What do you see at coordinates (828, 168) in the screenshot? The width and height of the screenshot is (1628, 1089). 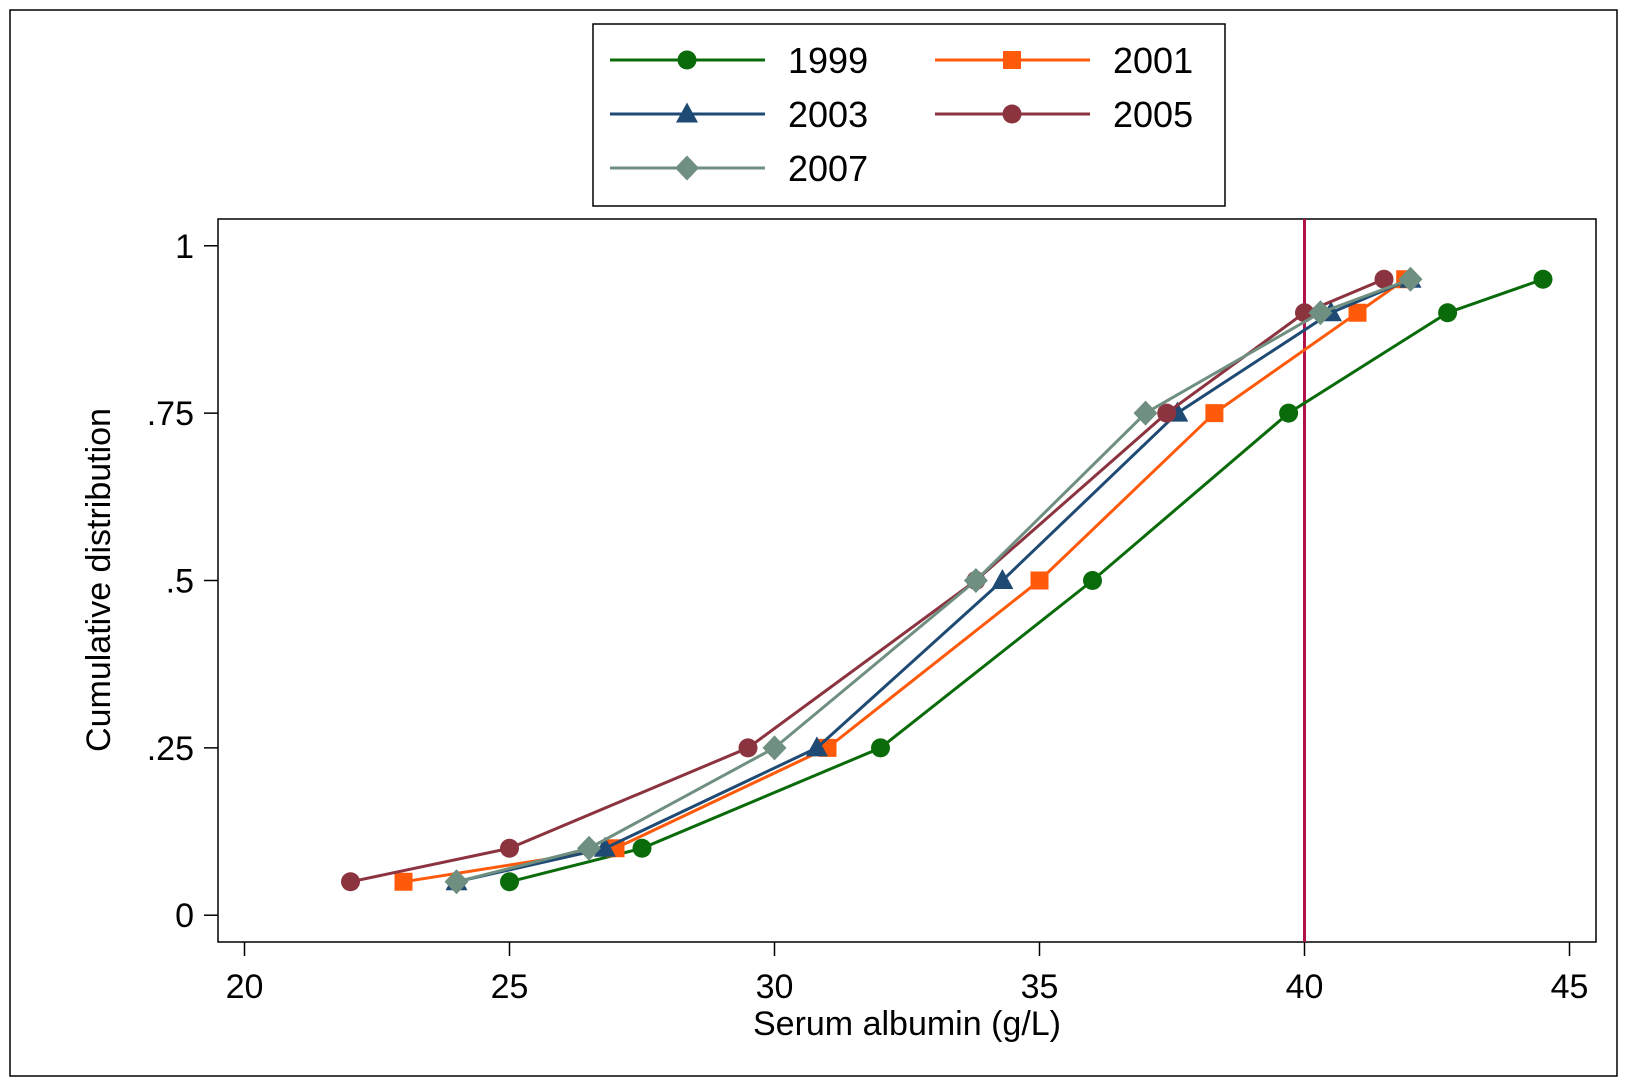 I see `legend-label: 2007` at bounding box center [828, 168].